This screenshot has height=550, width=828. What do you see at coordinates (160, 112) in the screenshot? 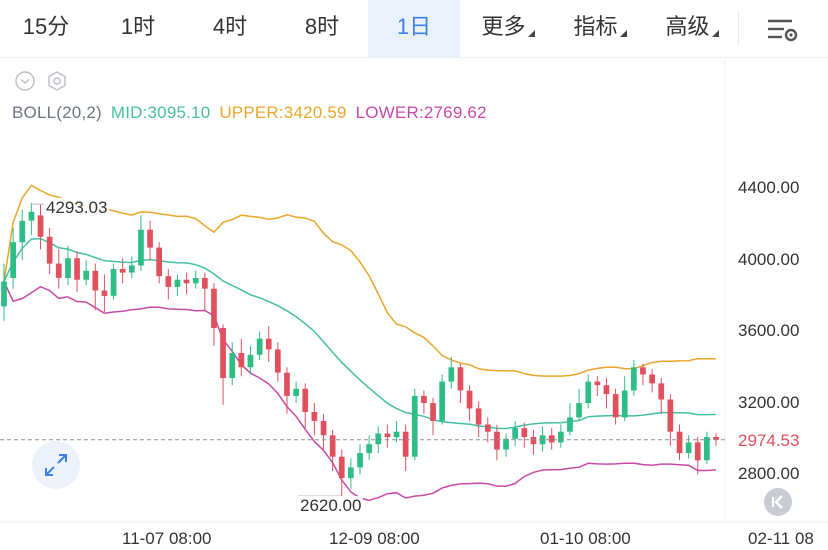
I see `boll-mid-value: MID:3095.10` at bounding box center [160, 112].